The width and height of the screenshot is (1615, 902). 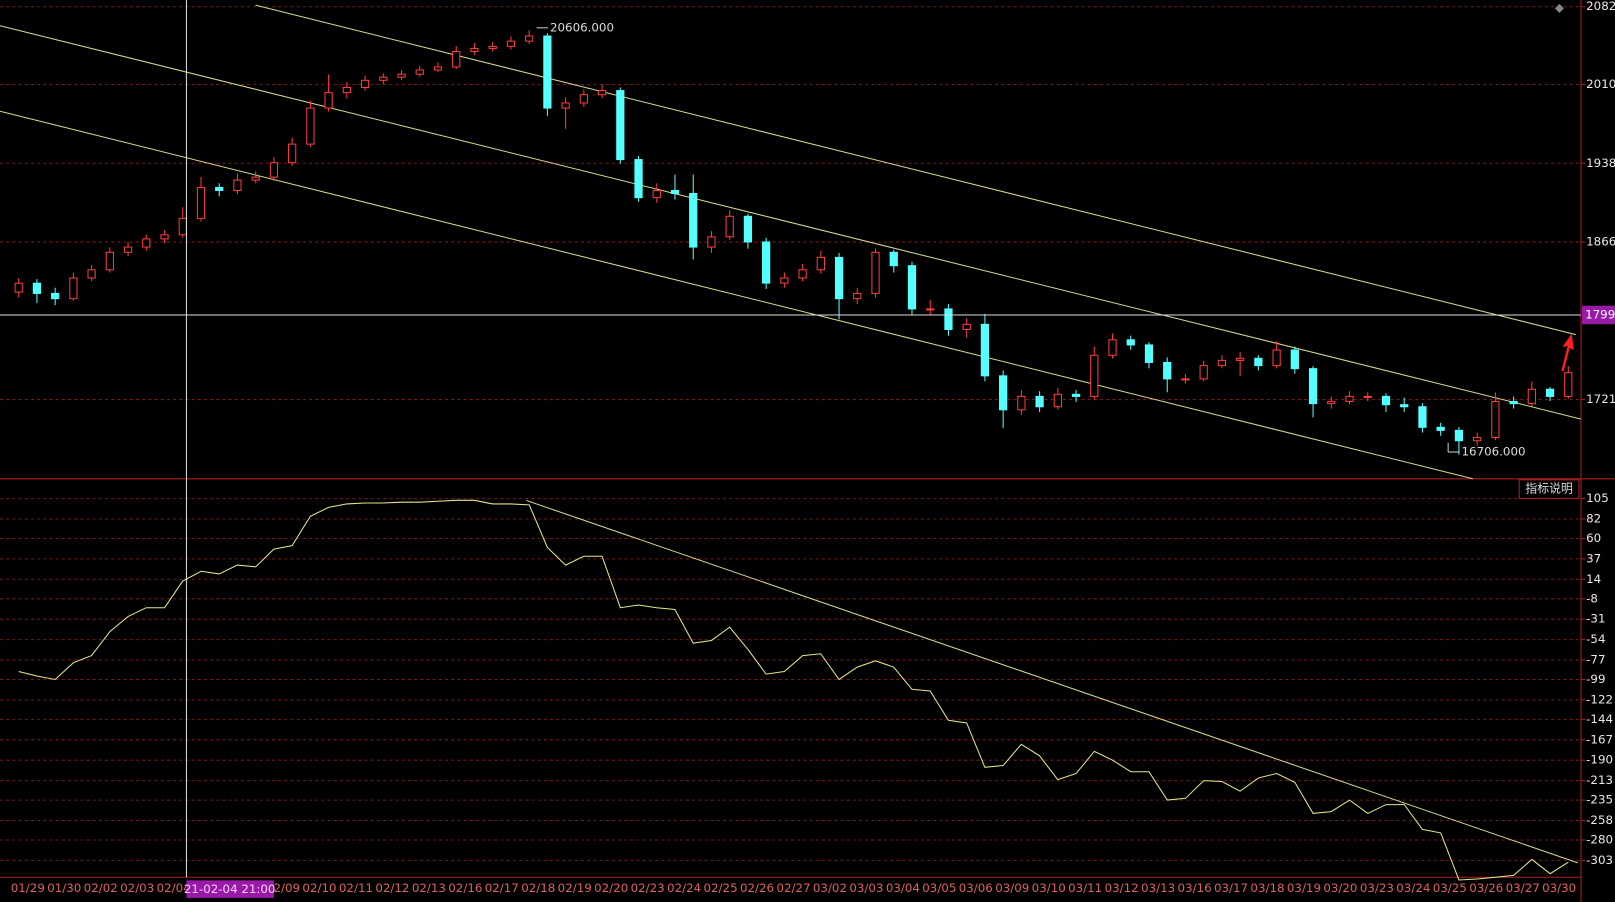 I want to click on x-tick-label: 01/29, so click(x=28, y=888).